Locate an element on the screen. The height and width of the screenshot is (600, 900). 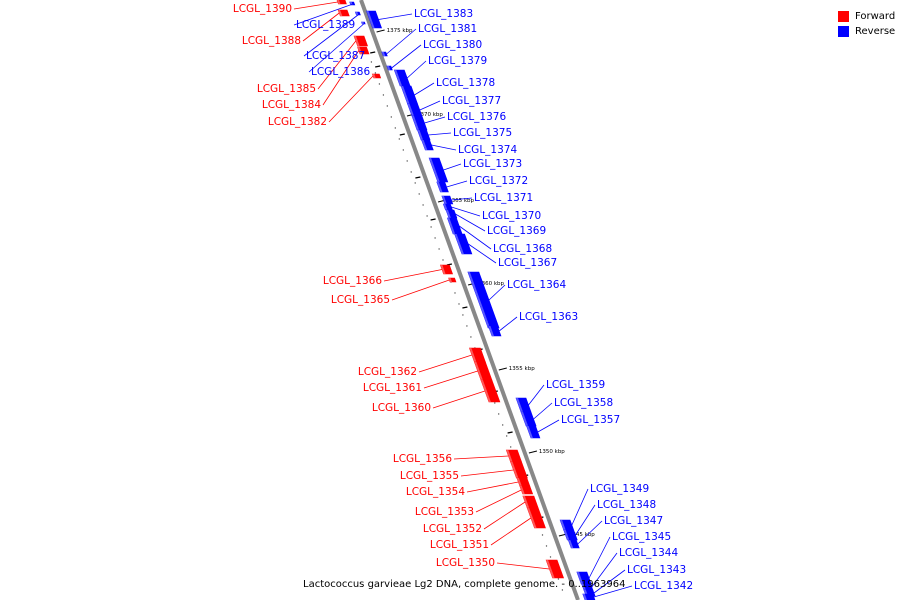
gene-label: LCGL_1370 is located at coordinates (511, 216).